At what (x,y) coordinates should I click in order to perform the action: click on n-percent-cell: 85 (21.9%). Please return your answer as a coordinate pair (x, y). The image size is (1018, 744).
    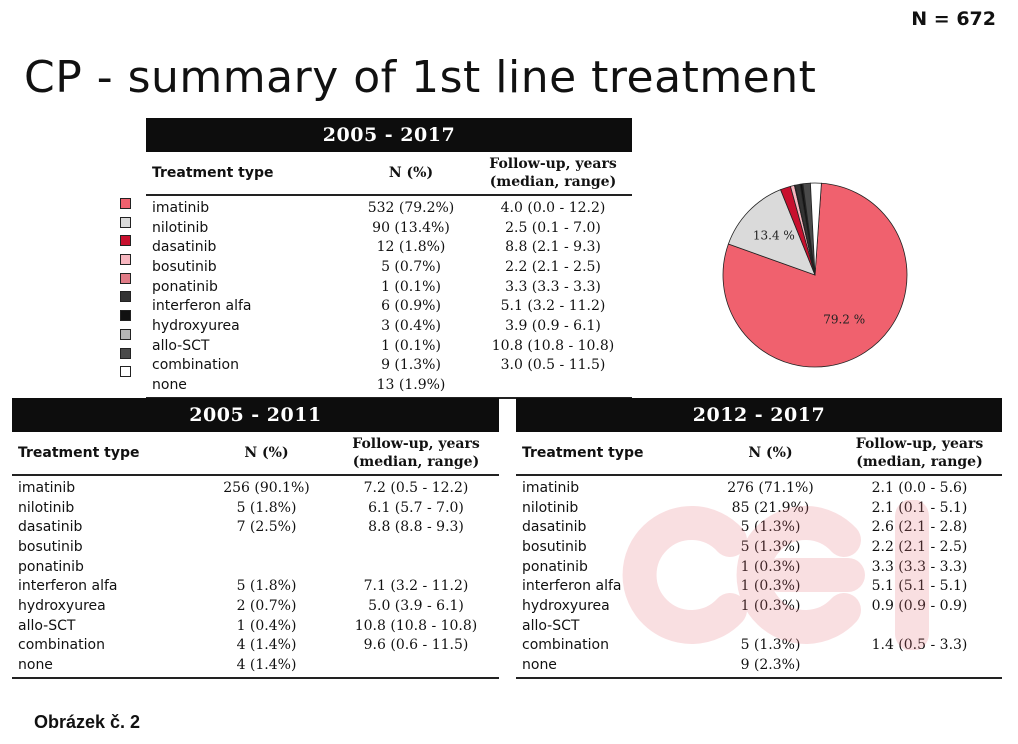
    Looking at the image, I should click on (770, 507).